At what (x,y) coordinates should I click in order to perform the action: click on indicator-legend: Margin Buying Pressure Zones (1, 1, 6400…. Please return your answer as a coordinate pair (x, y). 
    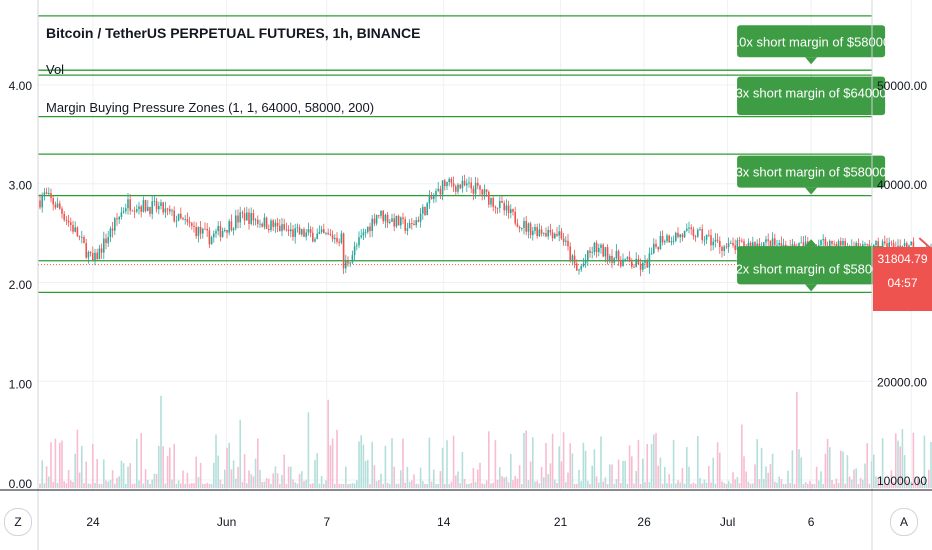
    Looking at the image, I should click on (210, 107).